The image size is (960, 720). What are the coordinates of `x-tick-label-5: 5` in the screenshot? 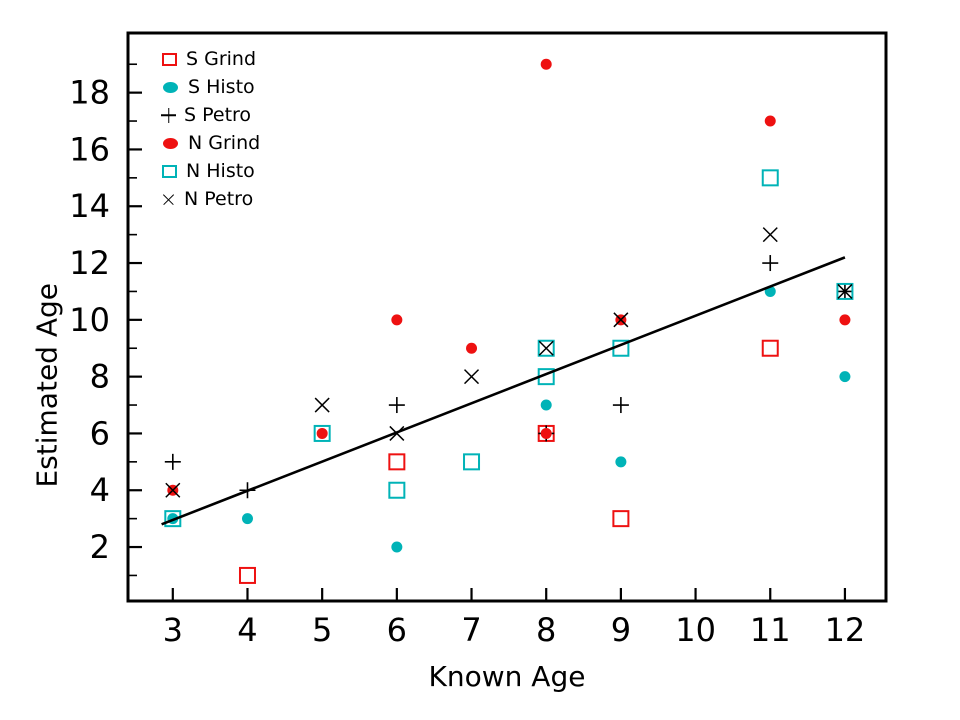 It's located at (322, 630).